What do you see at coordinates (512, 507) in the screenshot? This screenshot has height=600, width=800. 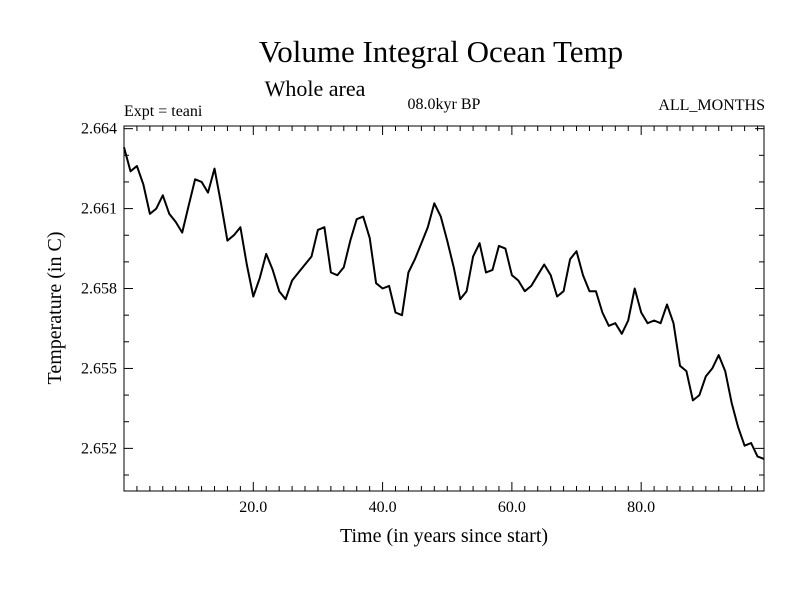 I see `x-tick-label: 60.0` at bounding box center [512, 507].